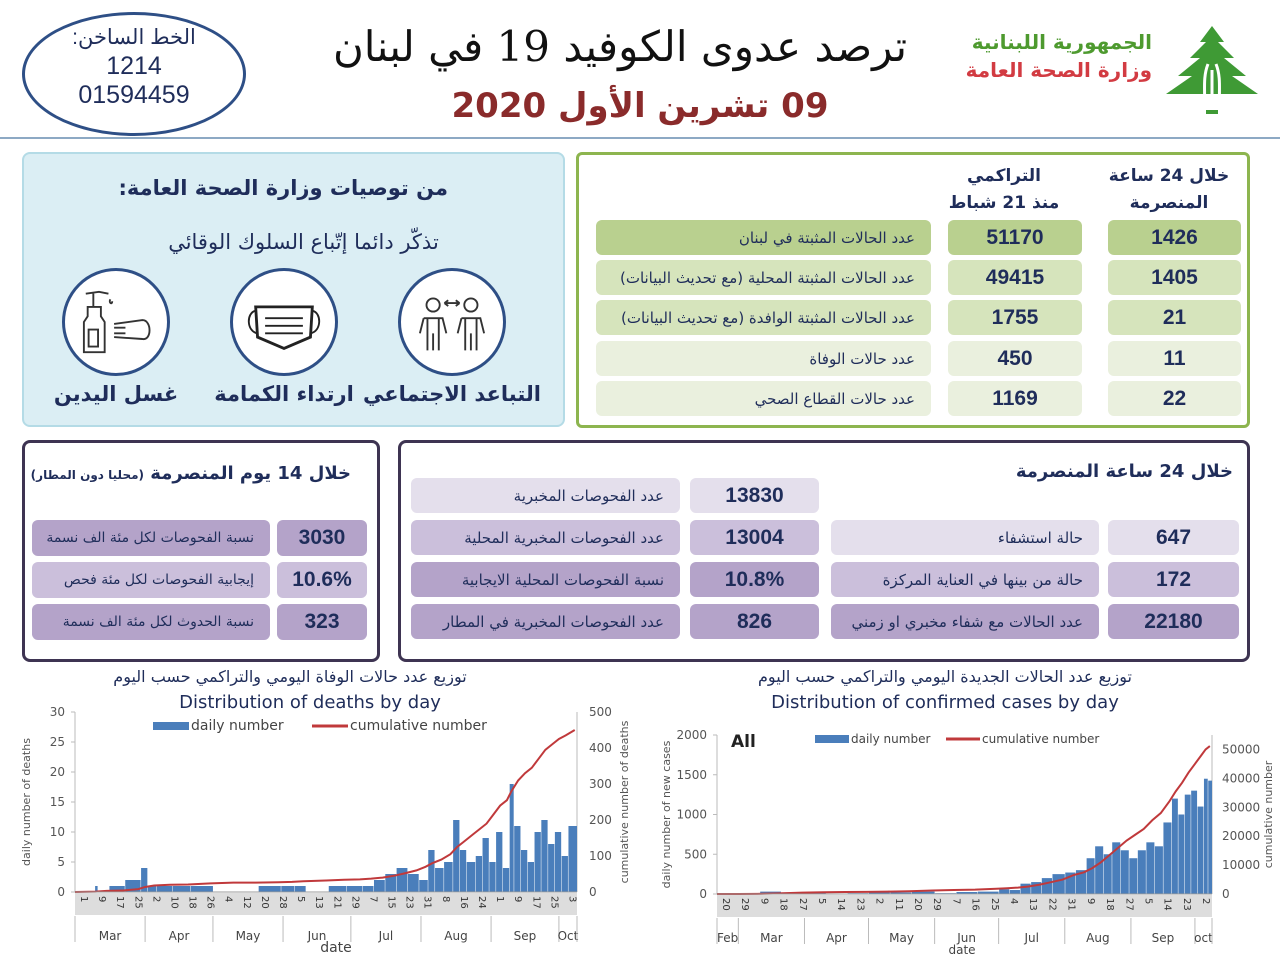 Image resolution: width=1280 pixels, height=960 pixels. What do you see at coordinates (754, 537) in the screenshot?
I see `test-value: 13004` at bounding box center [754, 537].